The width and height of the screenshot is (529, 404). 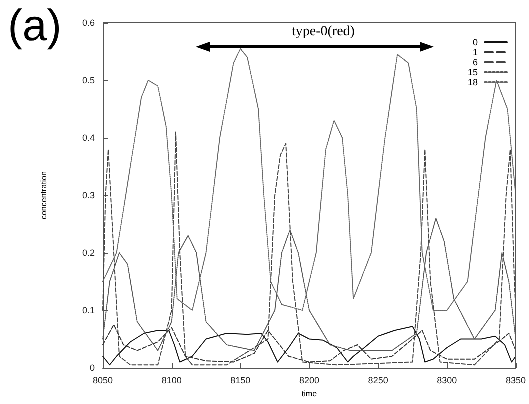 I want to click on y-tick-label: 0.4, so click(x=88, y=138).